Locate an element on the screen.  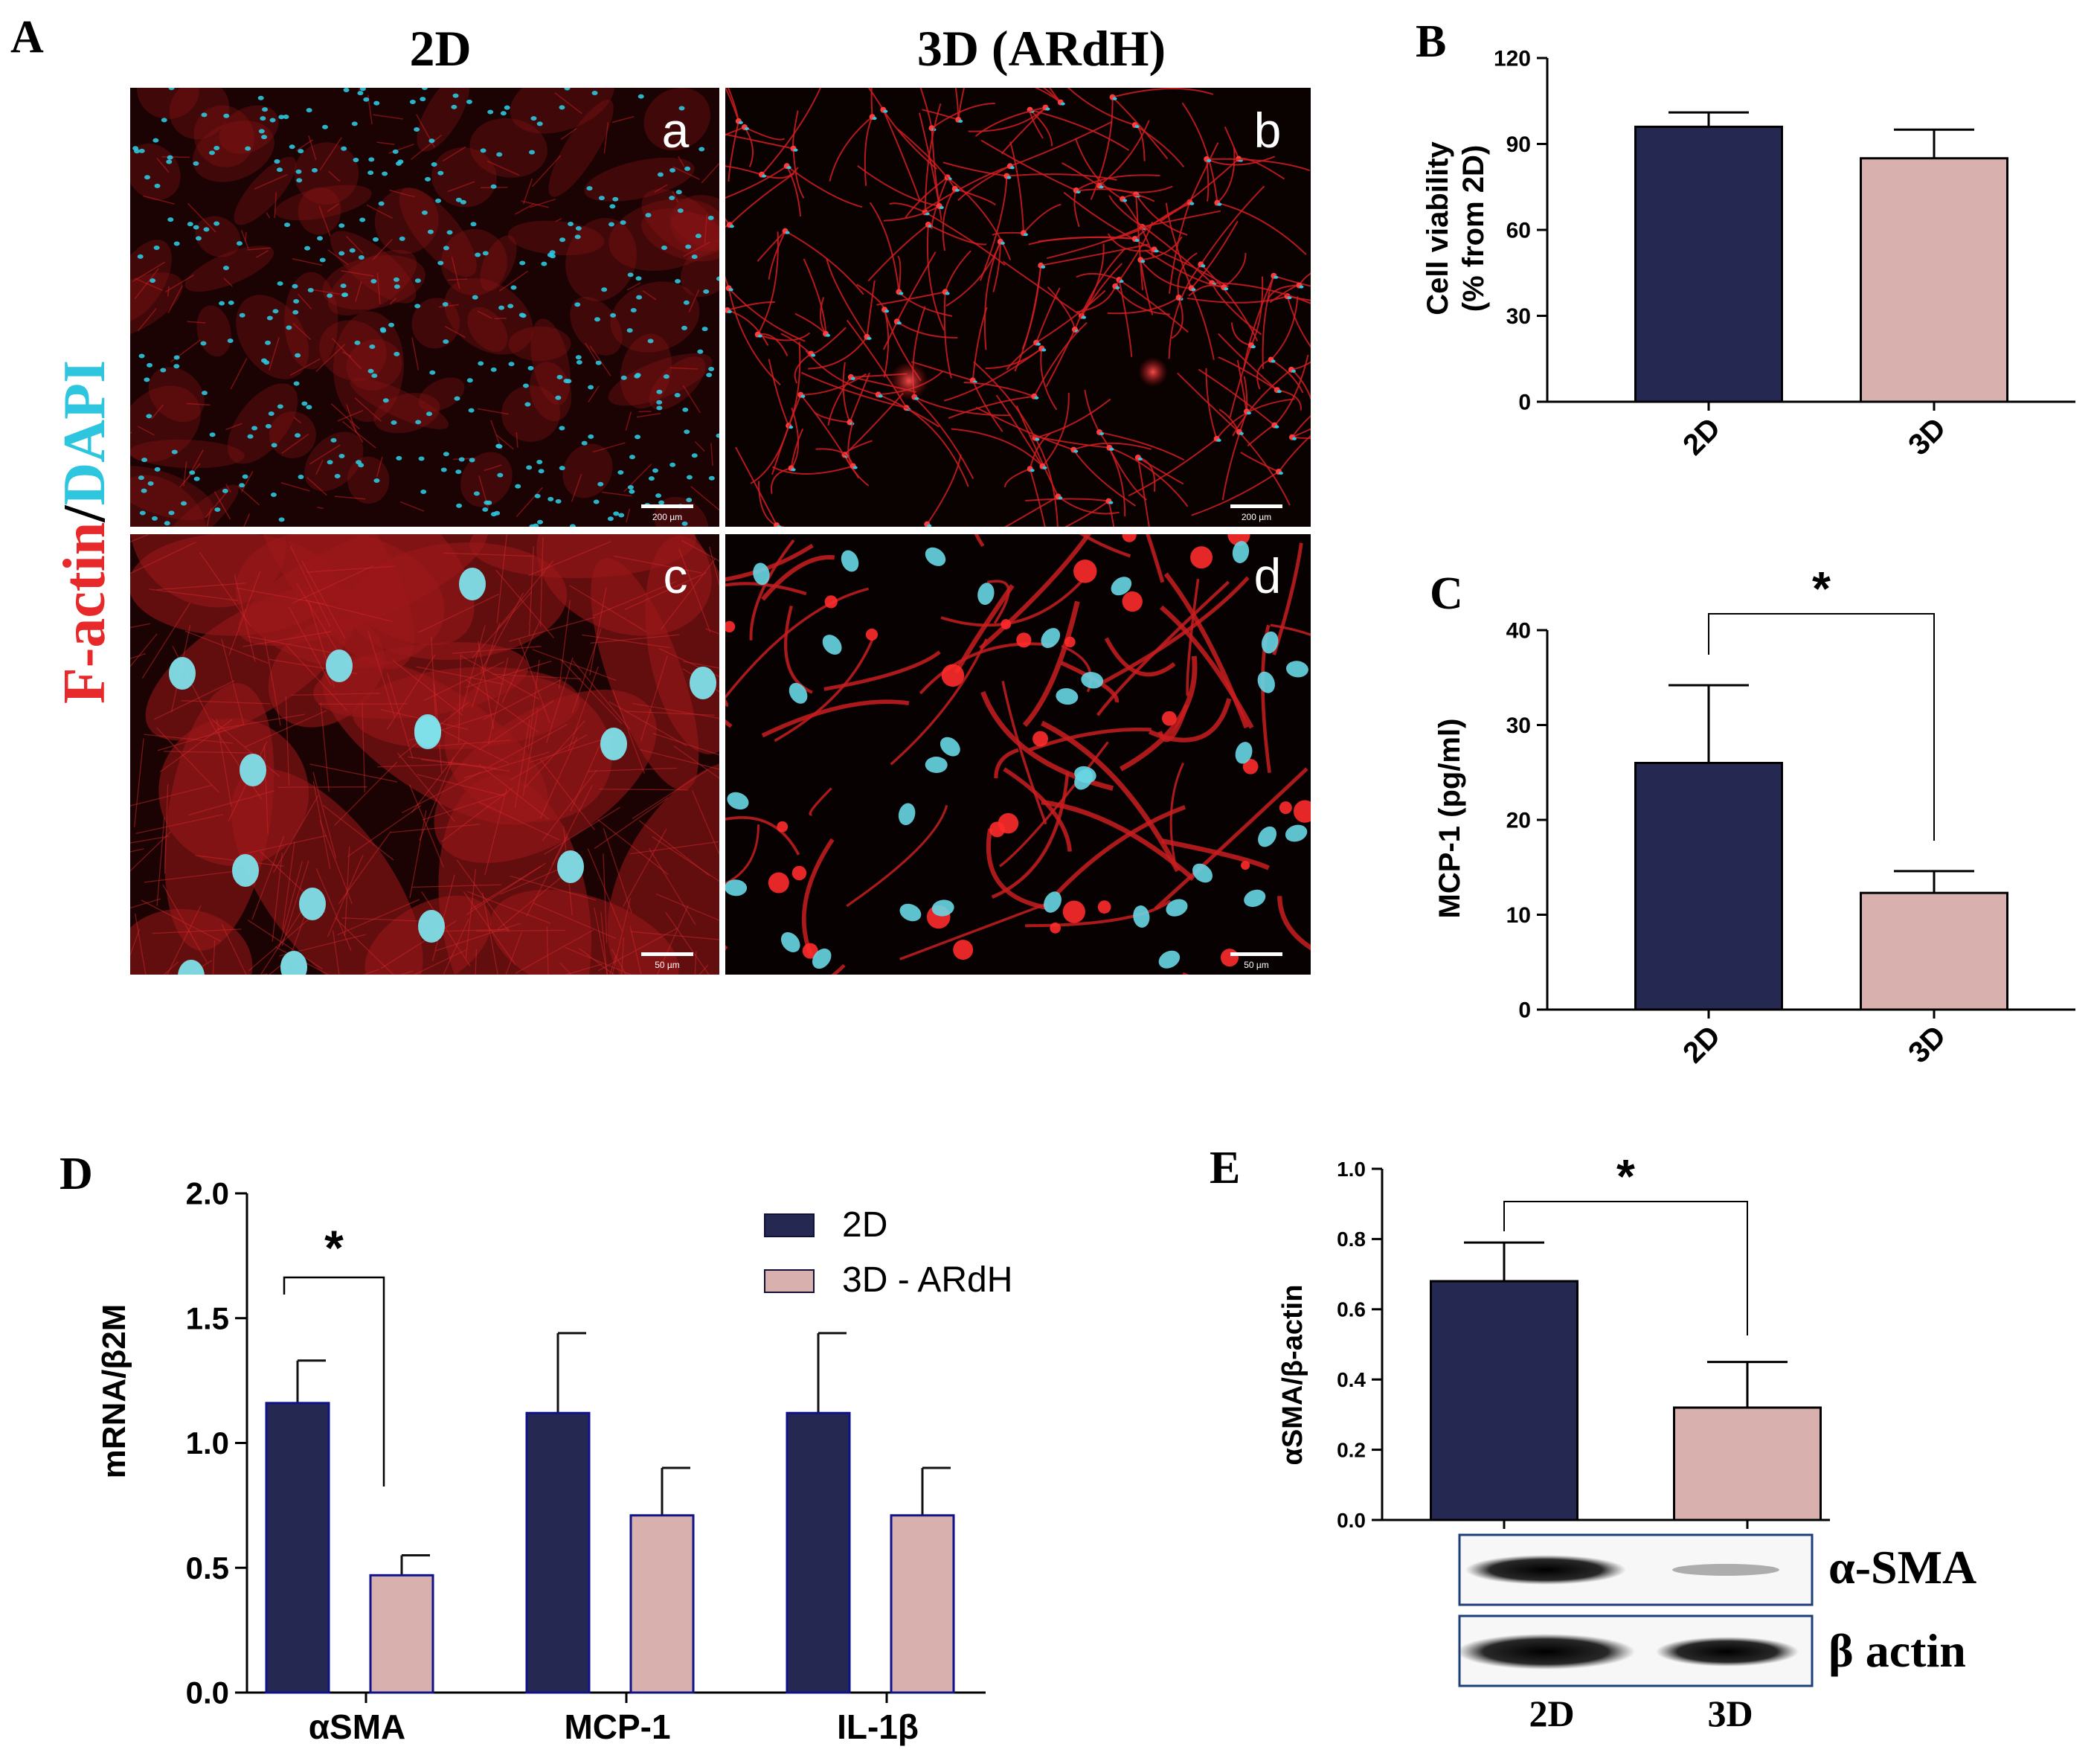
y-tick-label: 0.8 is located at coordinates (1351, 1239).